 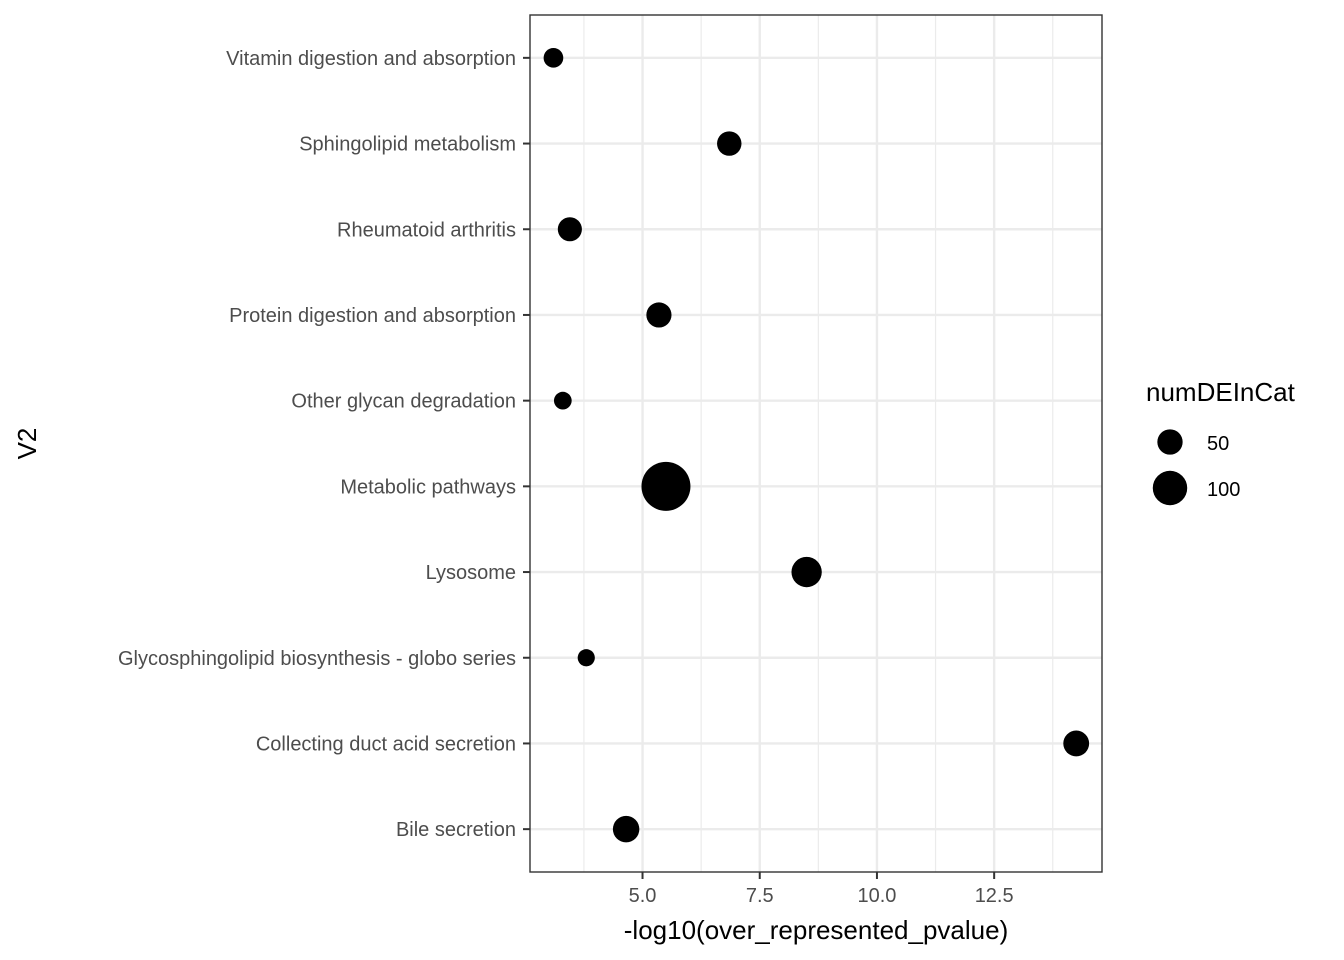 I want to click on legend-label: 100, so click(x=1223, y=490).